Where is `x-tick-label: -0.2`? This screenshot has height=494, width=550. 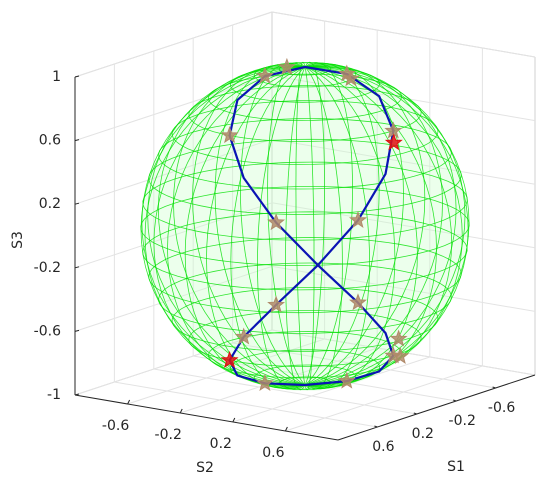 x-tick-label: -0.2 is located at coordinates (462, 421).